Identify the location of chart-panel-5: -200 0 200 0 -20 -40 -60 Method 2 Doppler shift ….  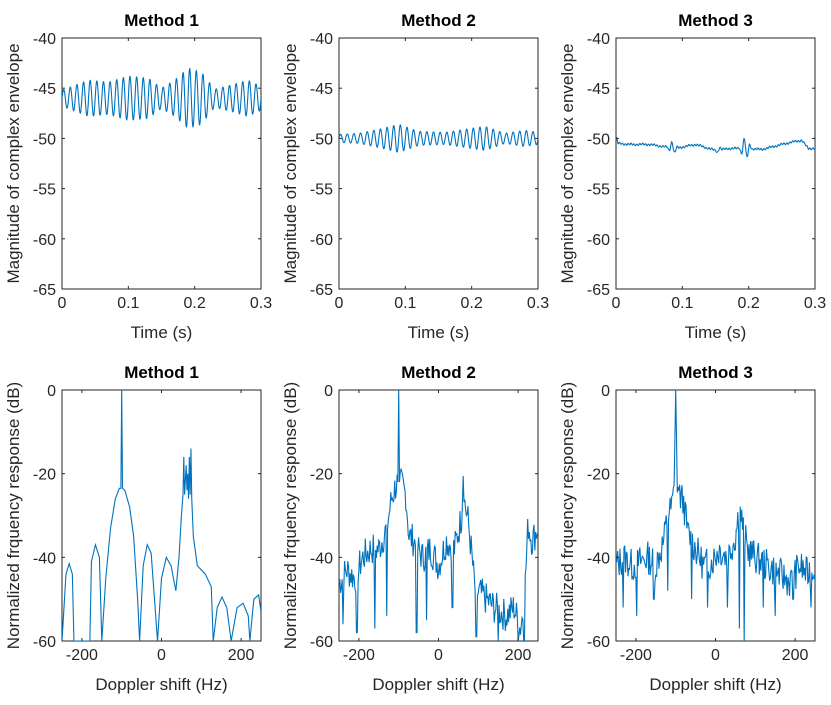
(410, 528).